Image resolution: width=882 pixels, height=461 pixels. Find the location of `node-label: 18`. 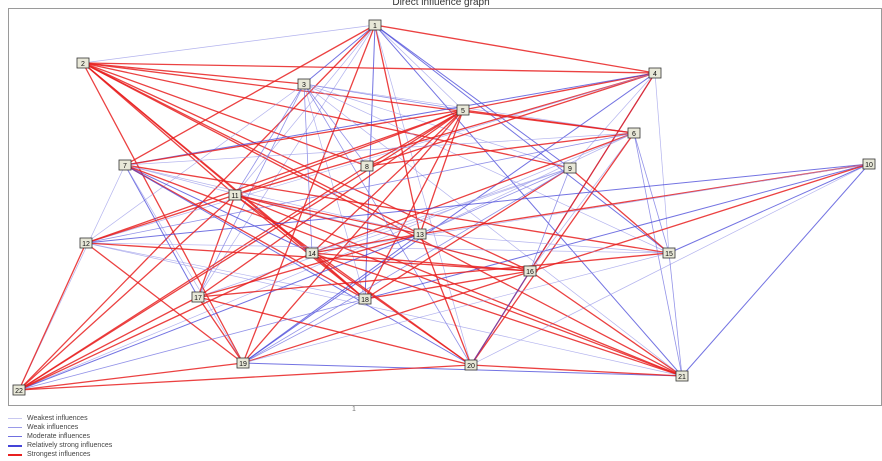

node-label: 18 is located at coordinates (365, 300).